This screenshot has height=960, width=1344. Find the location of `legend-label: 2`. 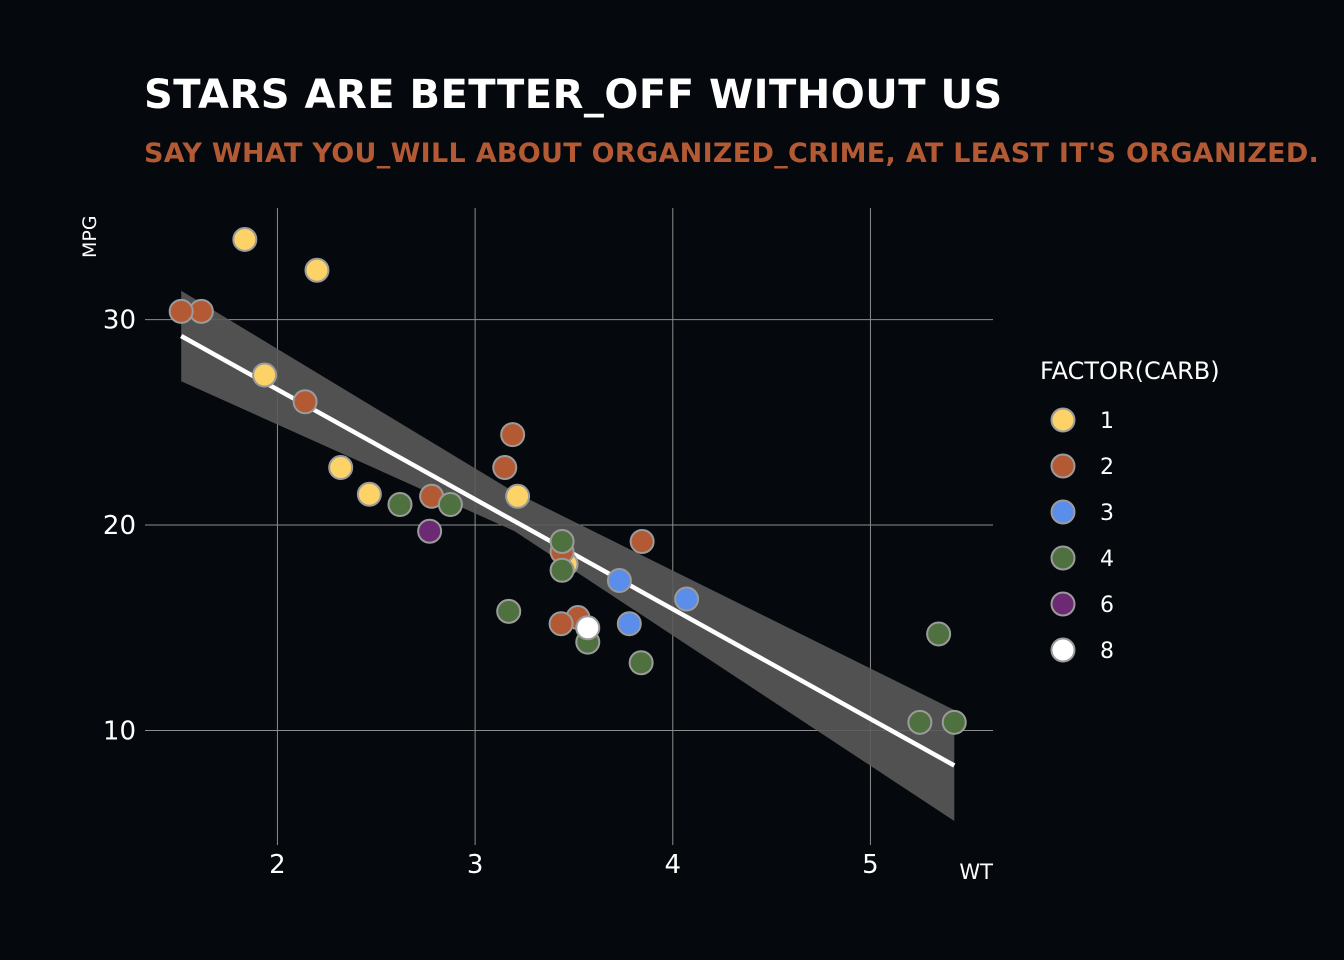

legend-label: 2 is located at coordinates (1107, 467).